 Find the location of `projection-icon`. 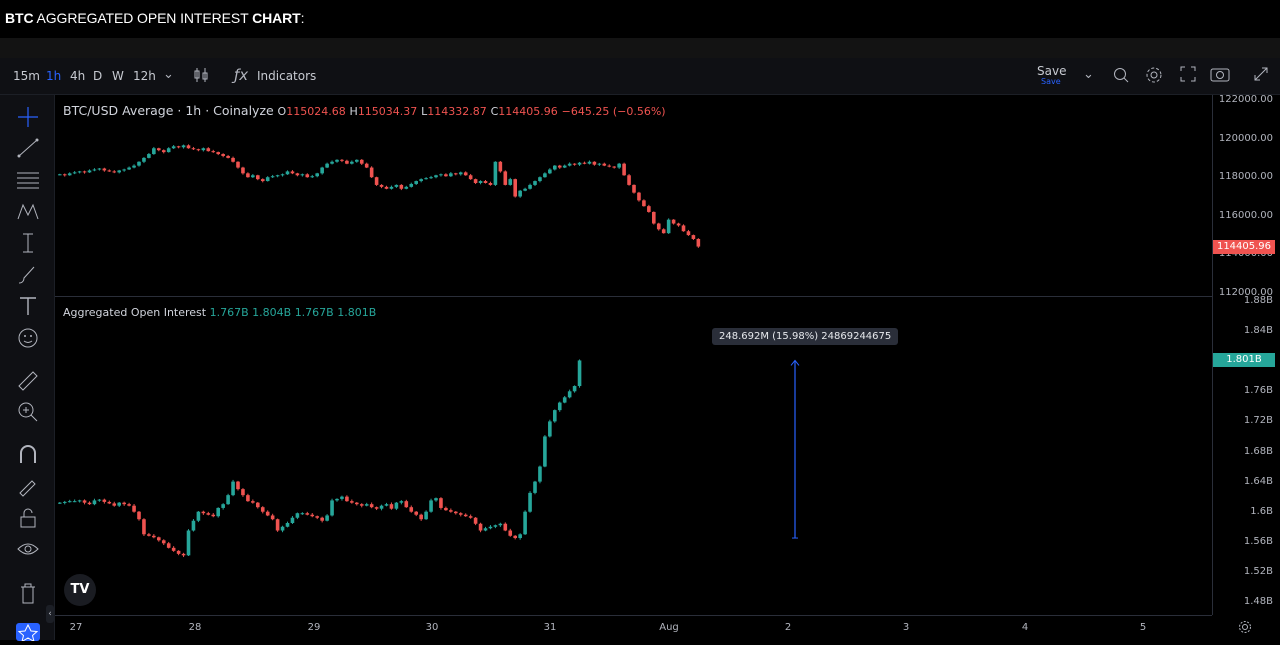

projection-icon is located at coordinates (28, 243).